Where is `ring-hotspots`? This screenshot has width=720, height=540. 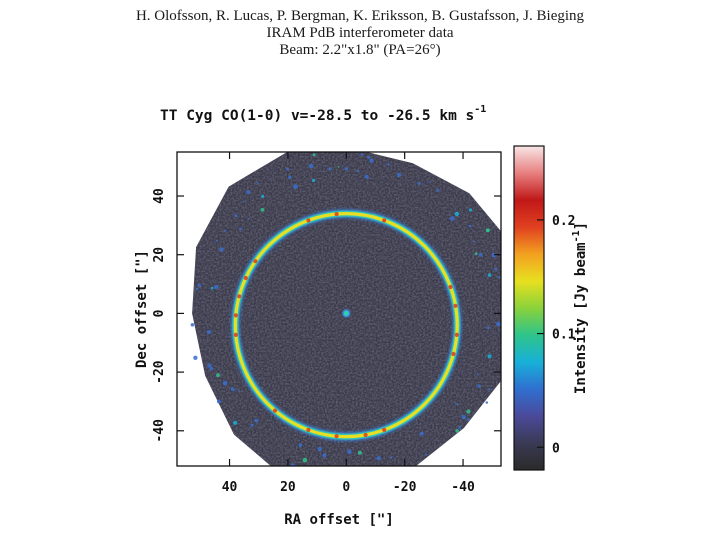 ring-hotspots is located at coordinates (346, 325).